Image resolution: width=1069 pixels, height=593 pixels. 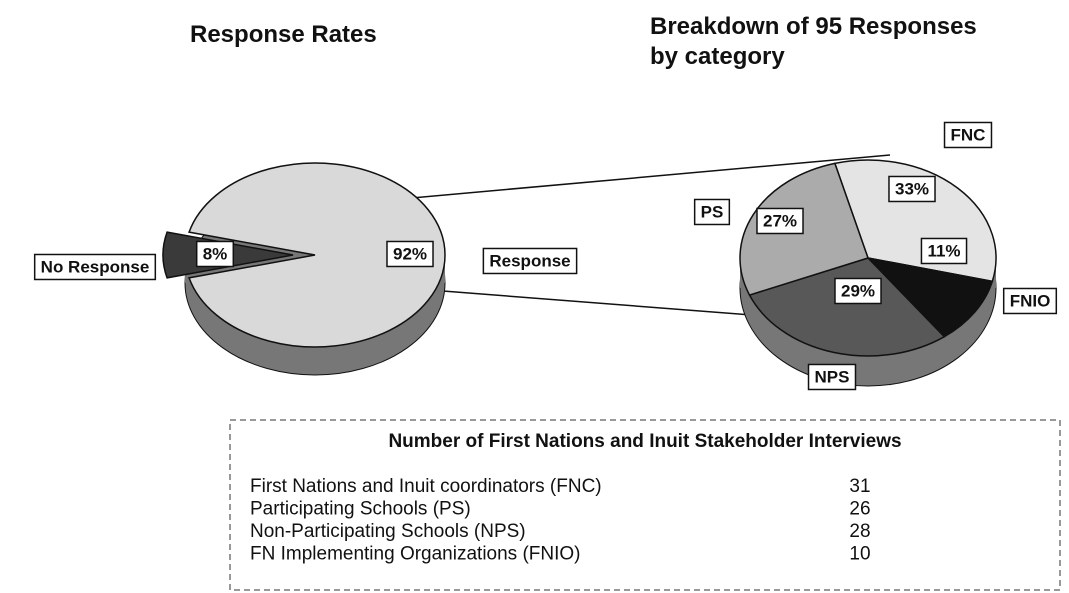 I want to click on value-label: 29%, so click(x=858, y=290).